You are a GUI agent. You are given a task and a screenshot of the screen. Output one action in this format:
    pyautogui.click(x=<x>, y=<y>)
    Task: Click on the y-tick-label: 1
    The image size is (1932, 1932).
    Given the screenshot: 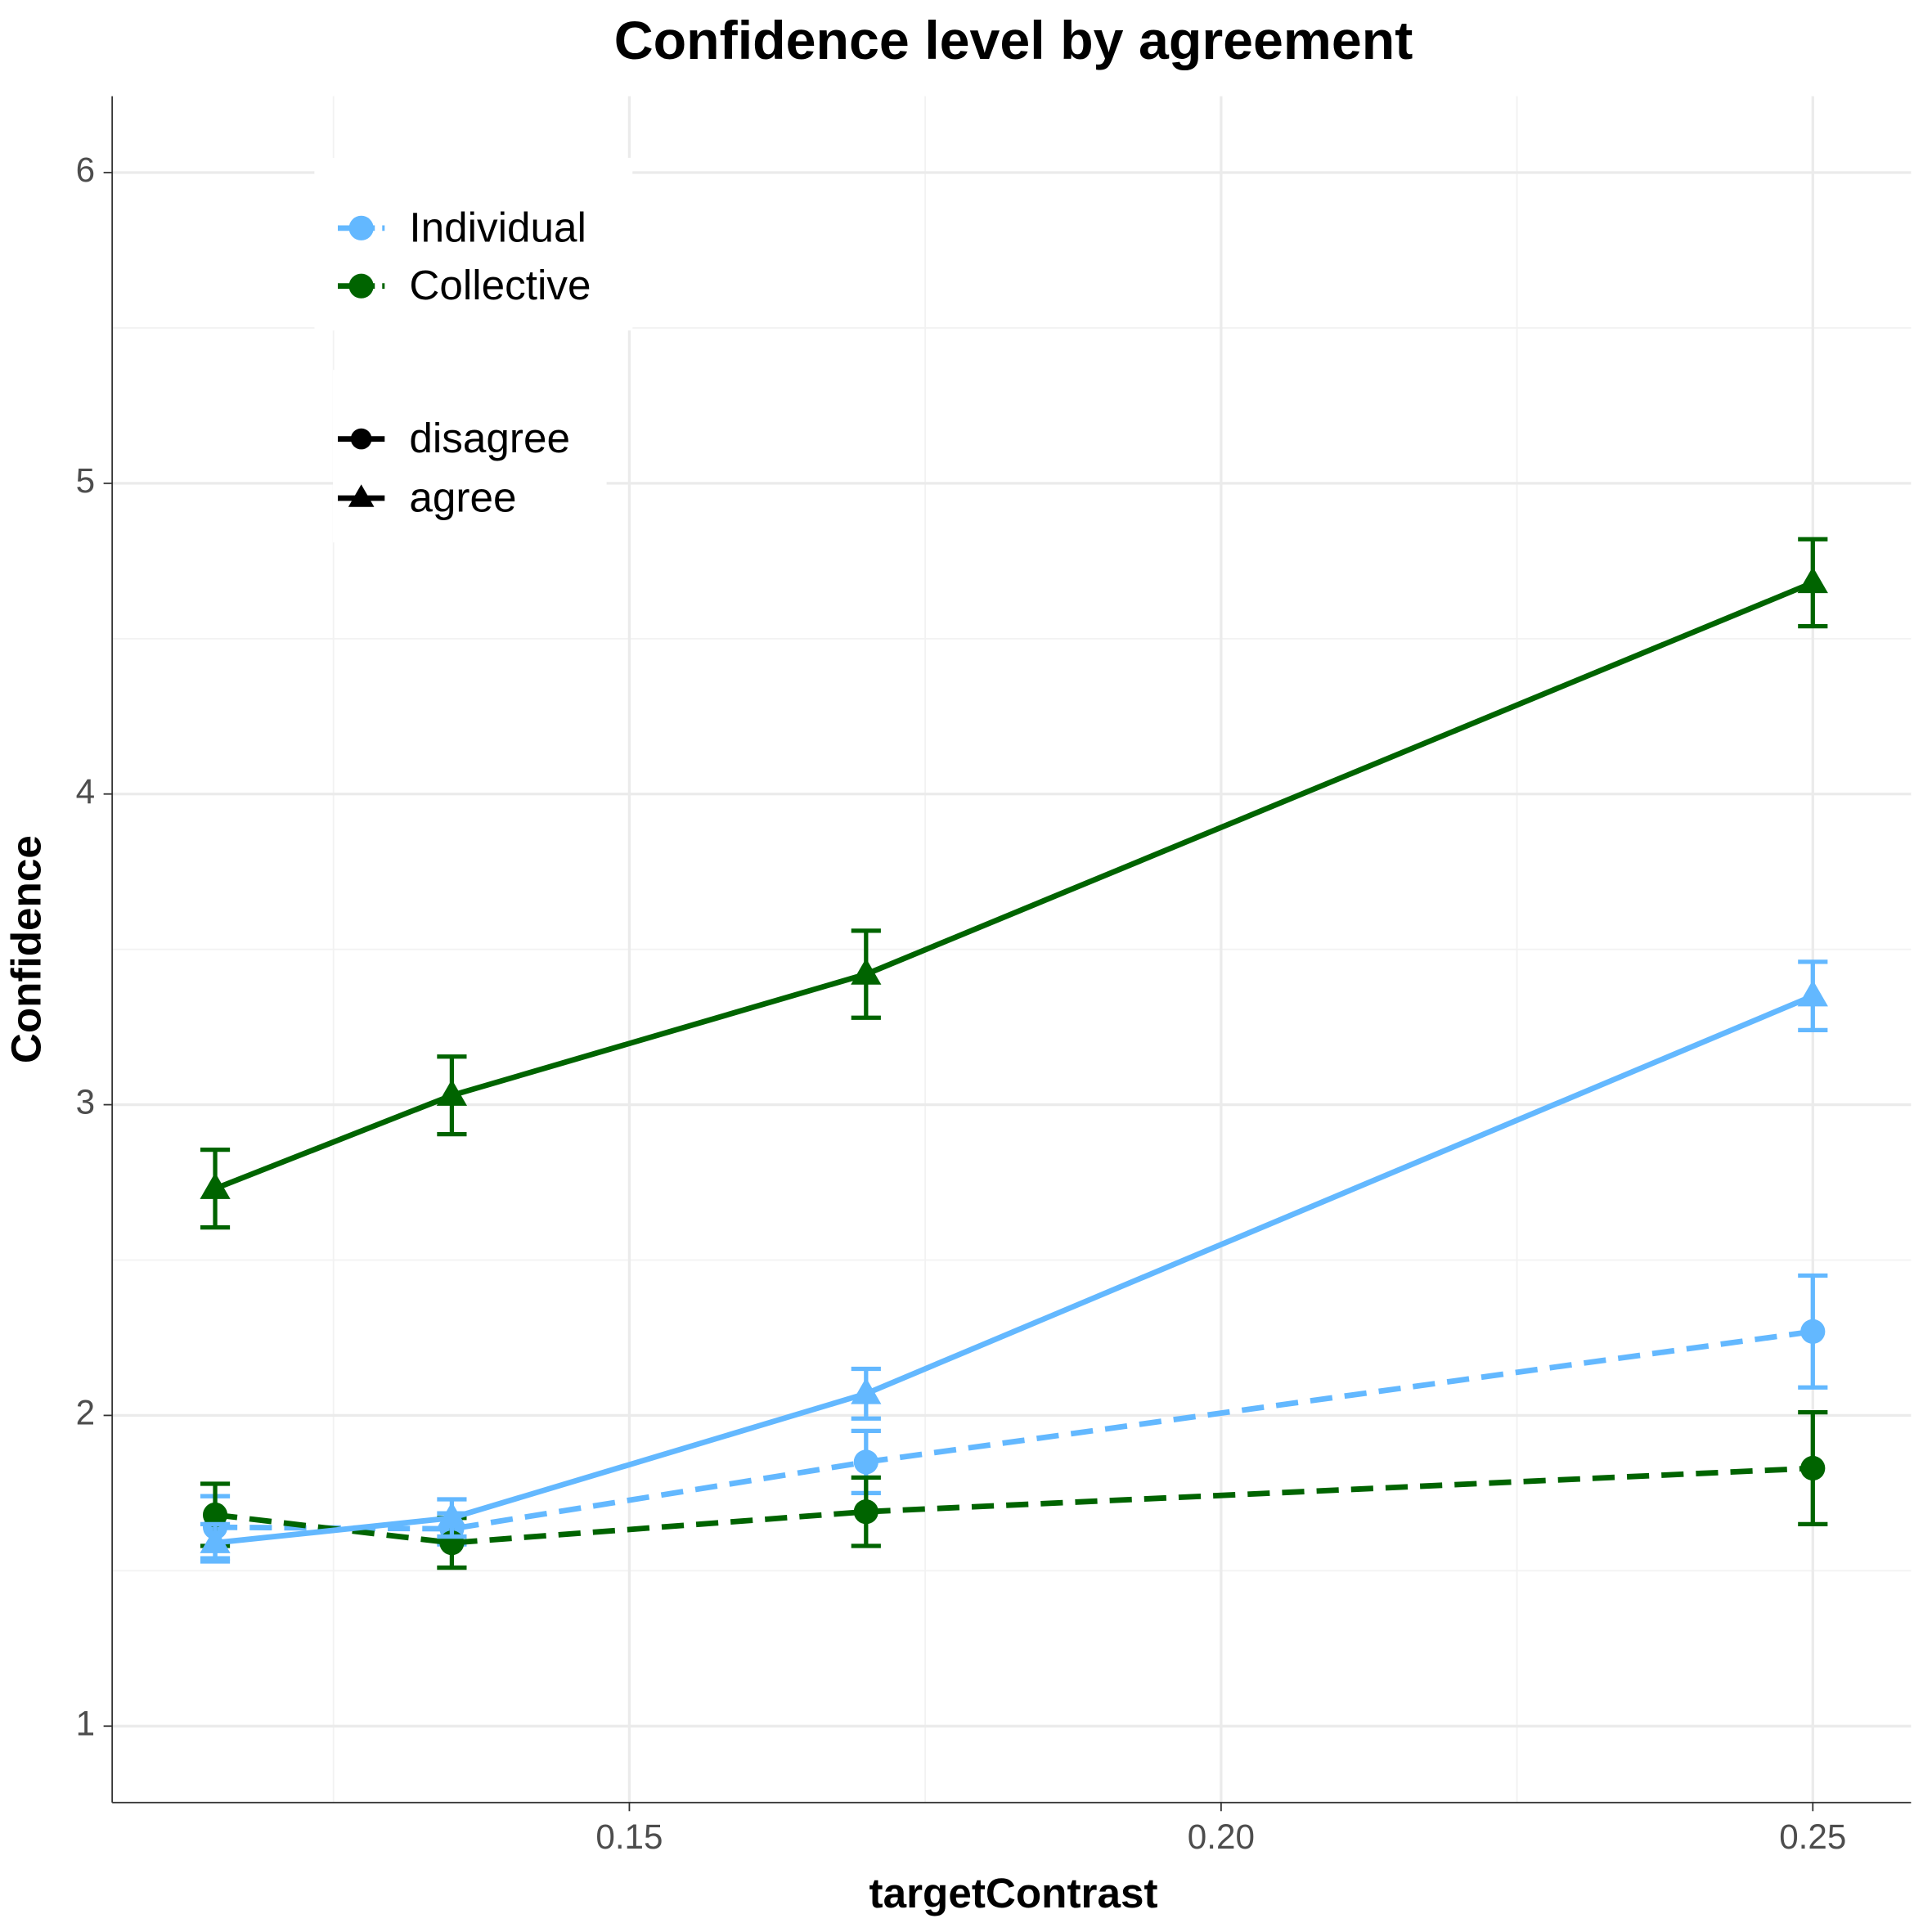 What is the action you would take?
    pyautogui.click(x=85, y=1723)
    